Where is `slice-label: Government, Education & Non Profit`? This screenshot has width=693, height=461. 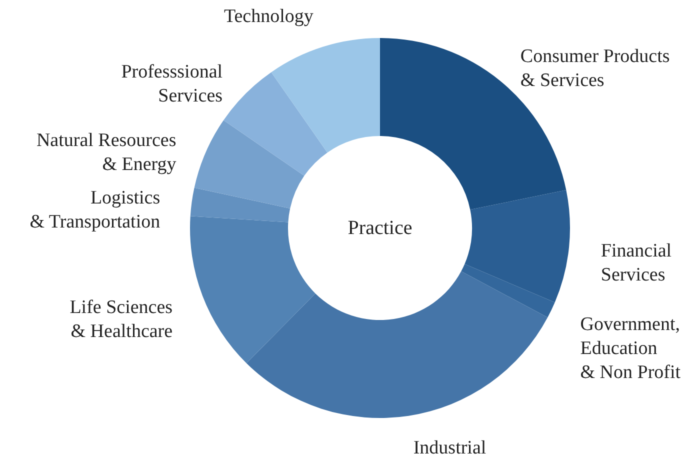 slice-label: Government, Education & Non Profit is located at coordinates (631, 348).